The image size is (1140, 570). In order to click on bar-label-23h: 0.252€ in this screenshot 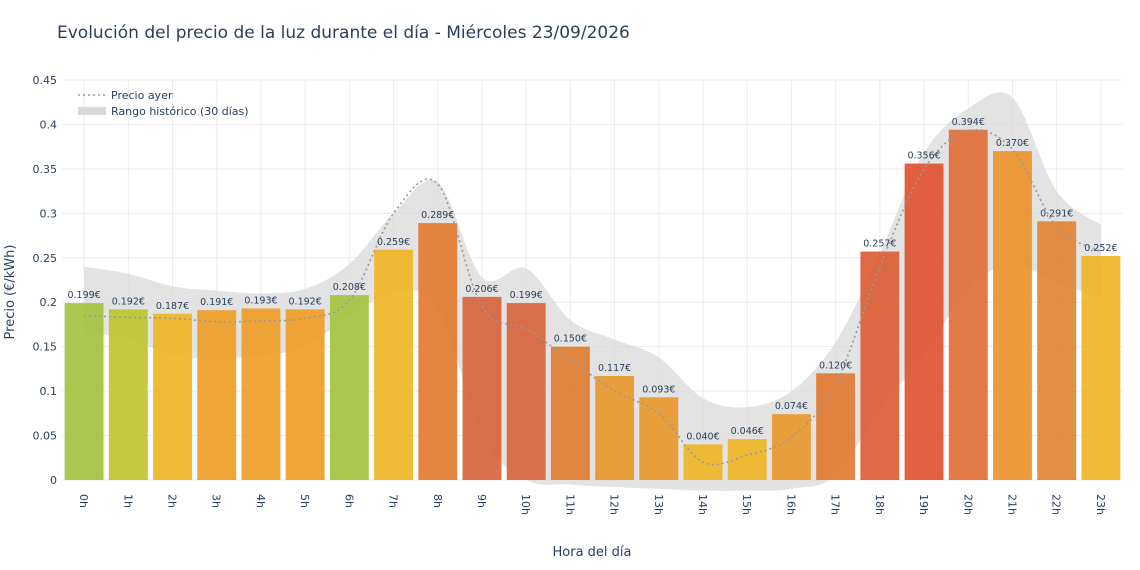, I will do `click(1100, 248)`.